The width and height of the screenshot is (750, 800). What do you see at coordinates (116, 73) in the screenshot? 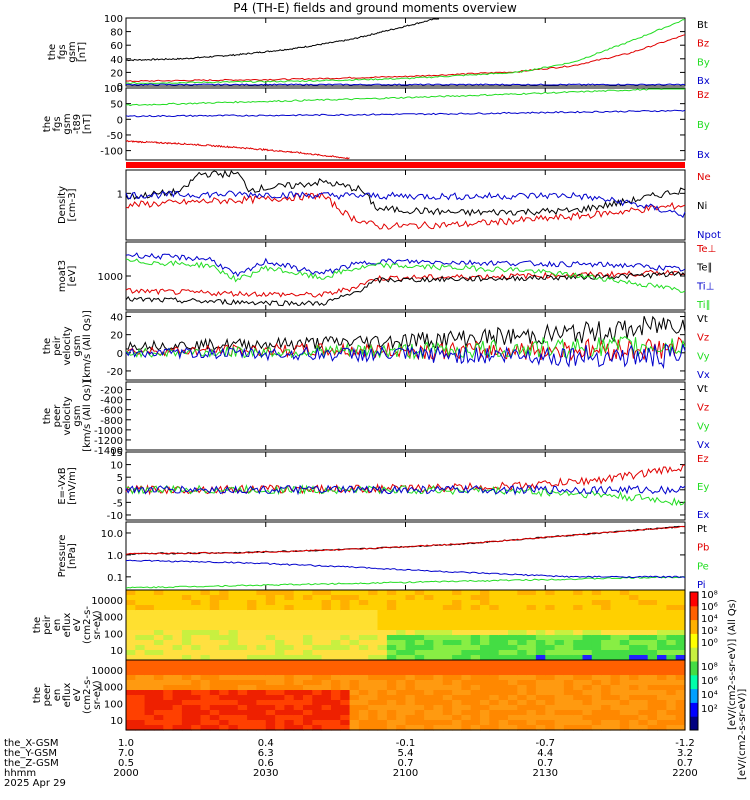
I see `y-tick-label: 20` at bounding box center [116, 73].